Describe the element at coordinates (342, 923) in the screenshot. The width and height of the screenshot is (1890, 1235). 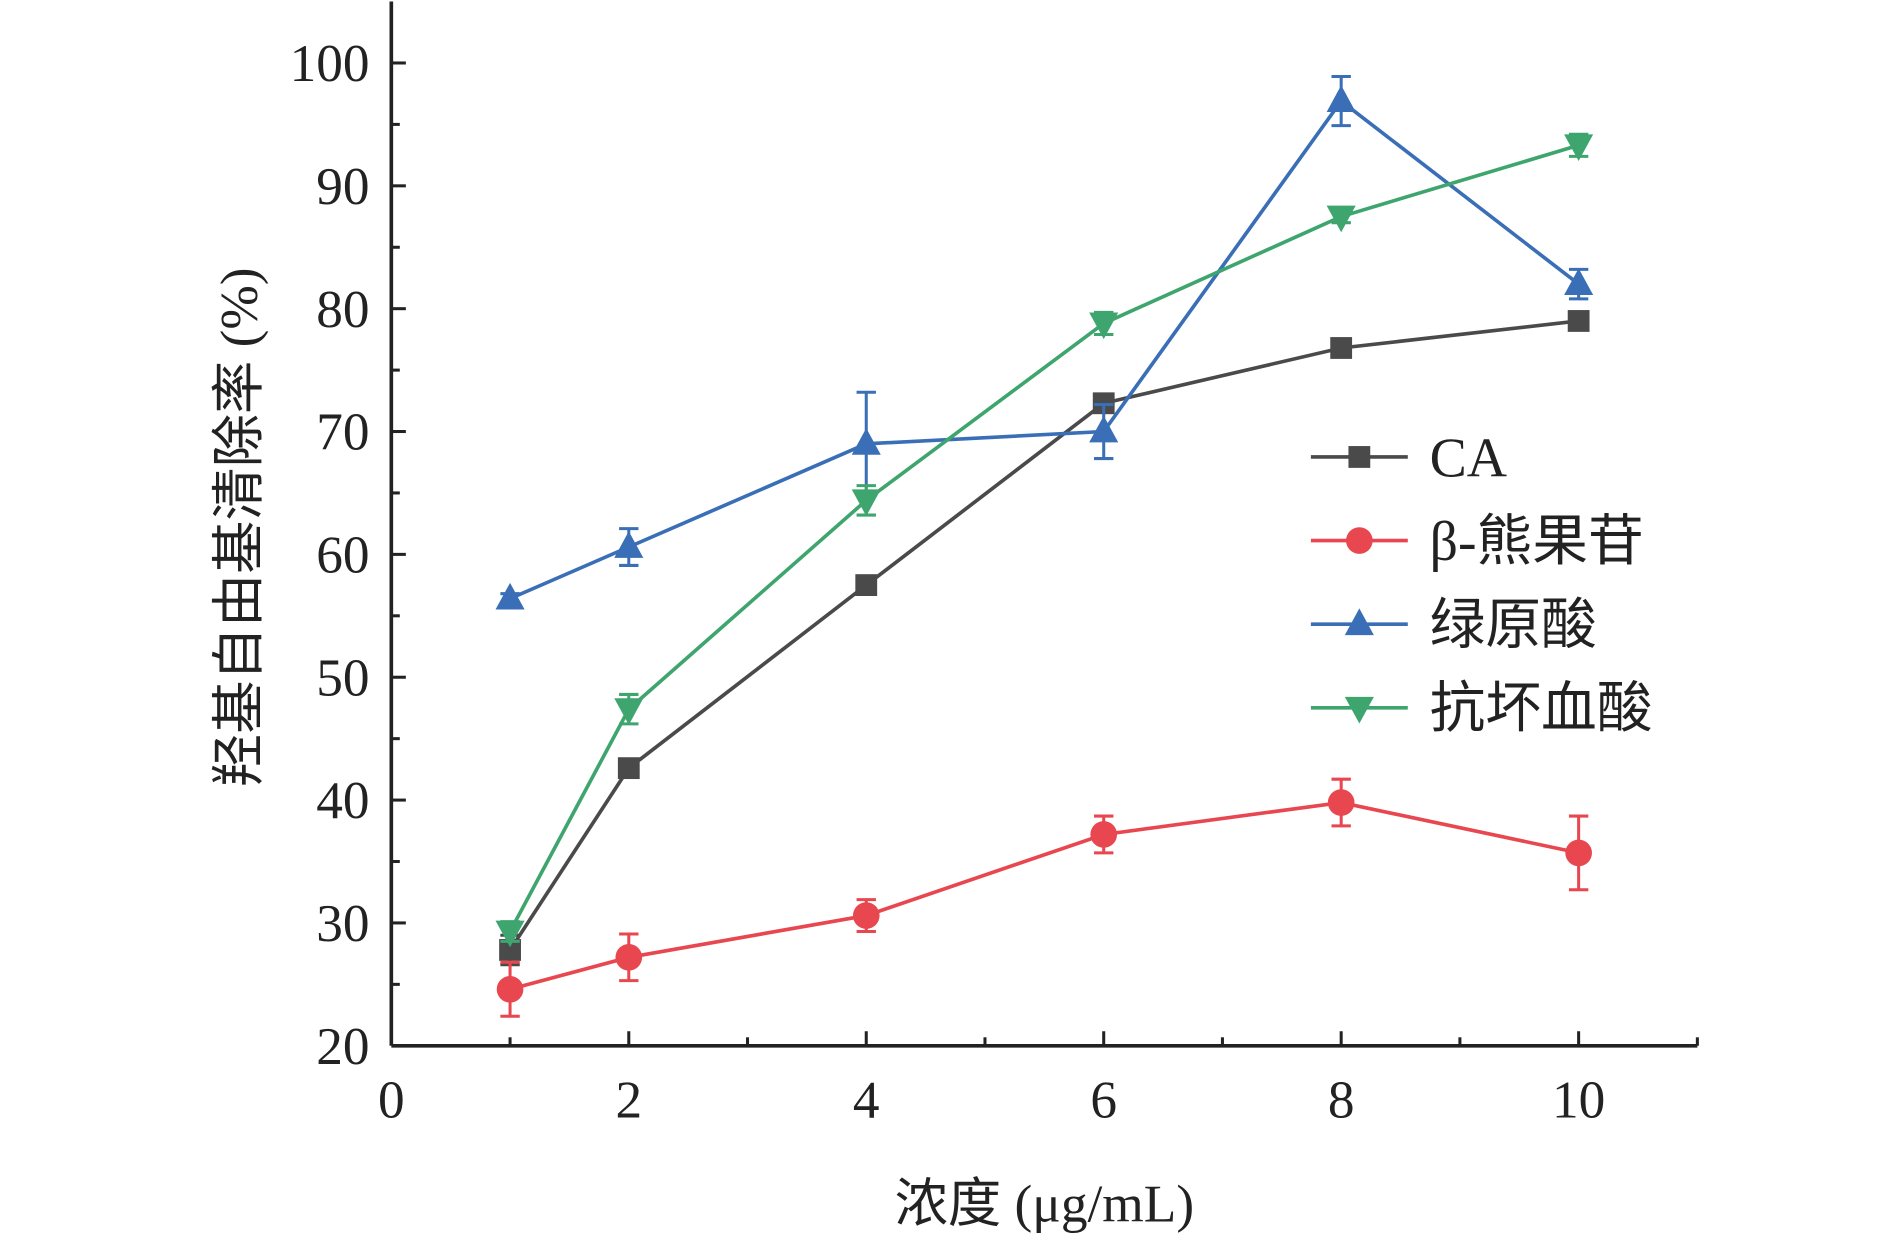
I see `y-tick-label: 30` at that location.